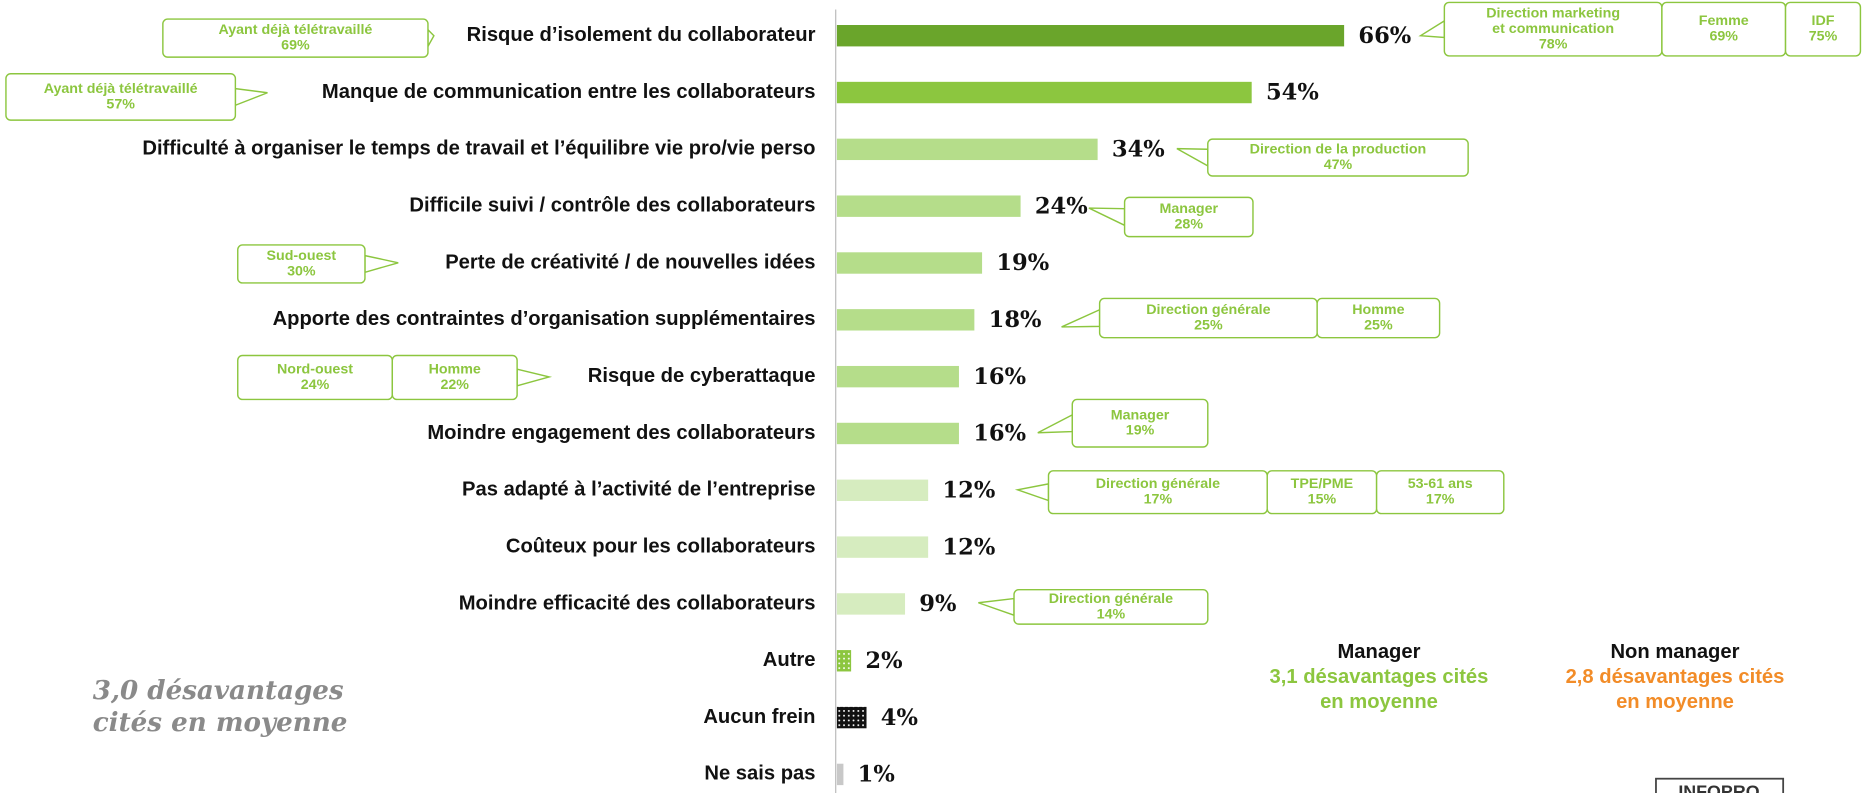 The height and width of the screenshot is (793, 1864). Describe the element at coordinates (120, 104) in the screenshot. I see `callout-text: 57%` at that location.